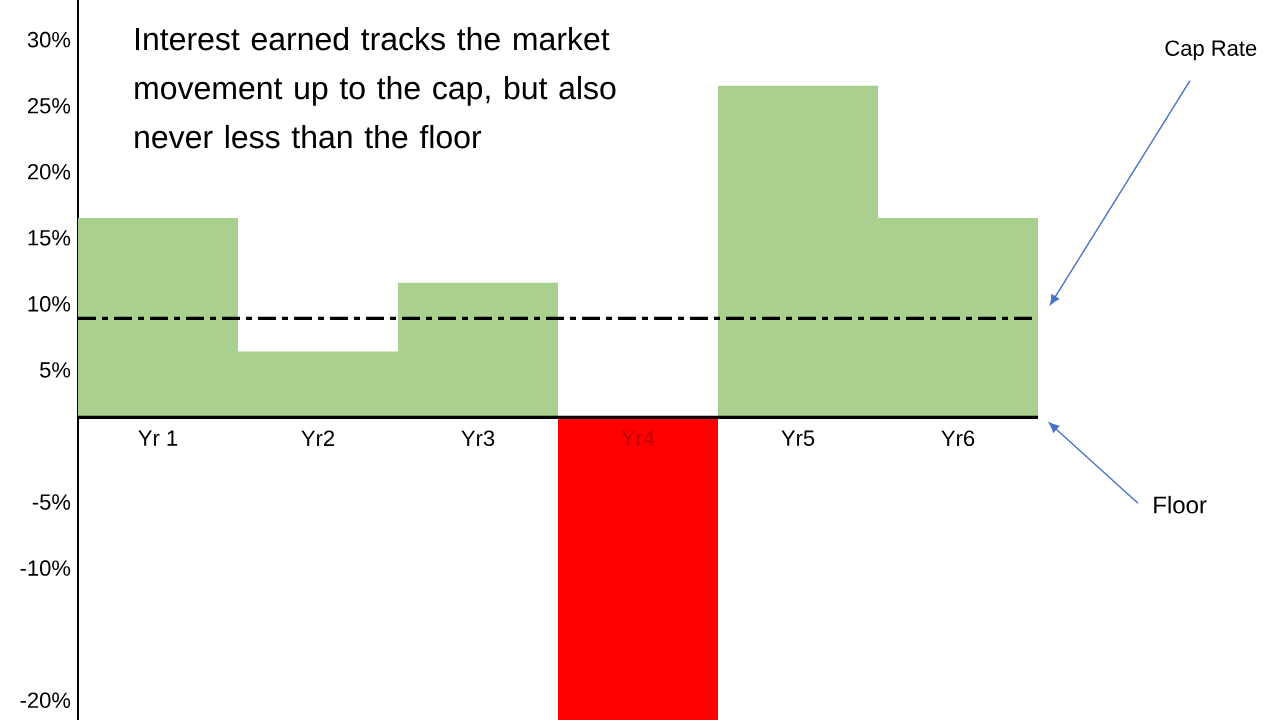 The height and width of the screenshot is (720, 1280). What do you see at coordinates (958, 438) in the screenshot?
I see `x-tick-label: Yr6` at bounding box center [958, 438].